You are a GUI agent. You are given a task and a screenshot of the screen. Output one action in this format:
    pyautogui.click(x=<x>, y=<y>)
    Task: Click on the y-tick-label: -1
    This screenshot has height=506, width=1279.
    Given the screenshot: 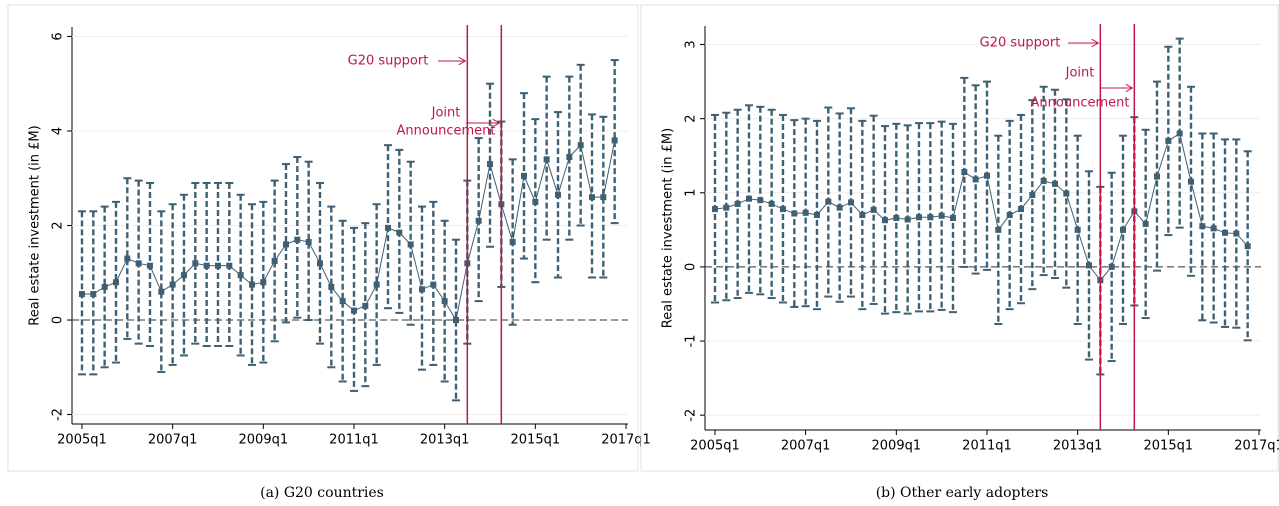 What is the action you would take?
    pyautogui.click(x=691, y=341)
    